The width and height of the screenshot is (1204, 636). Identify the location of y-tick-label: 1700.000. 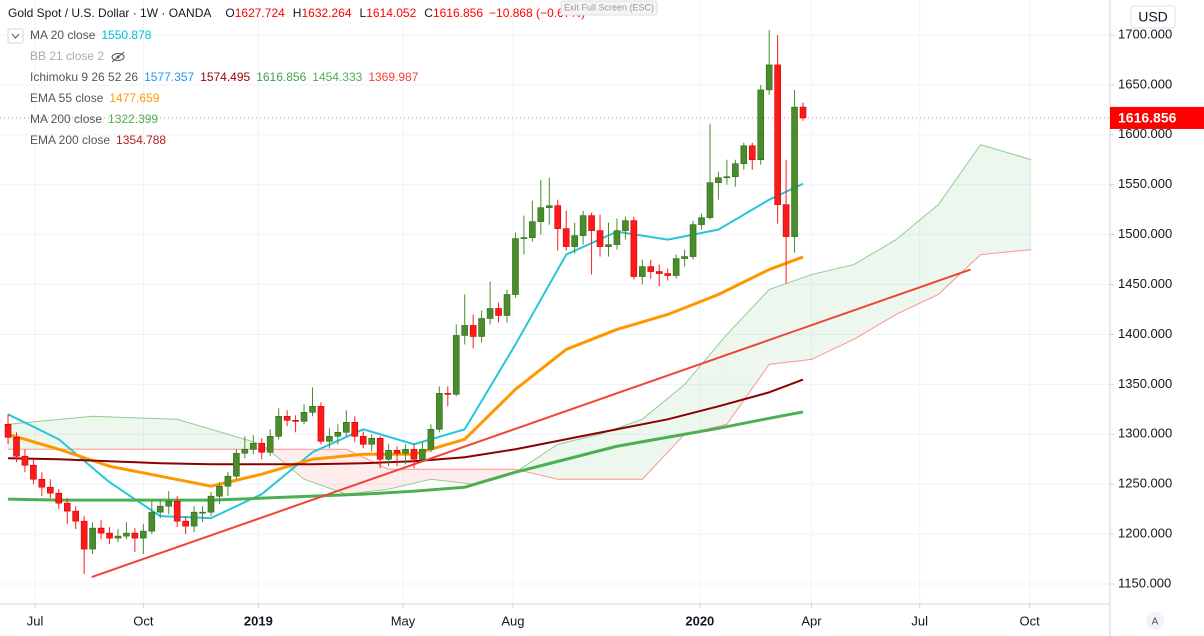
(1145, 33).